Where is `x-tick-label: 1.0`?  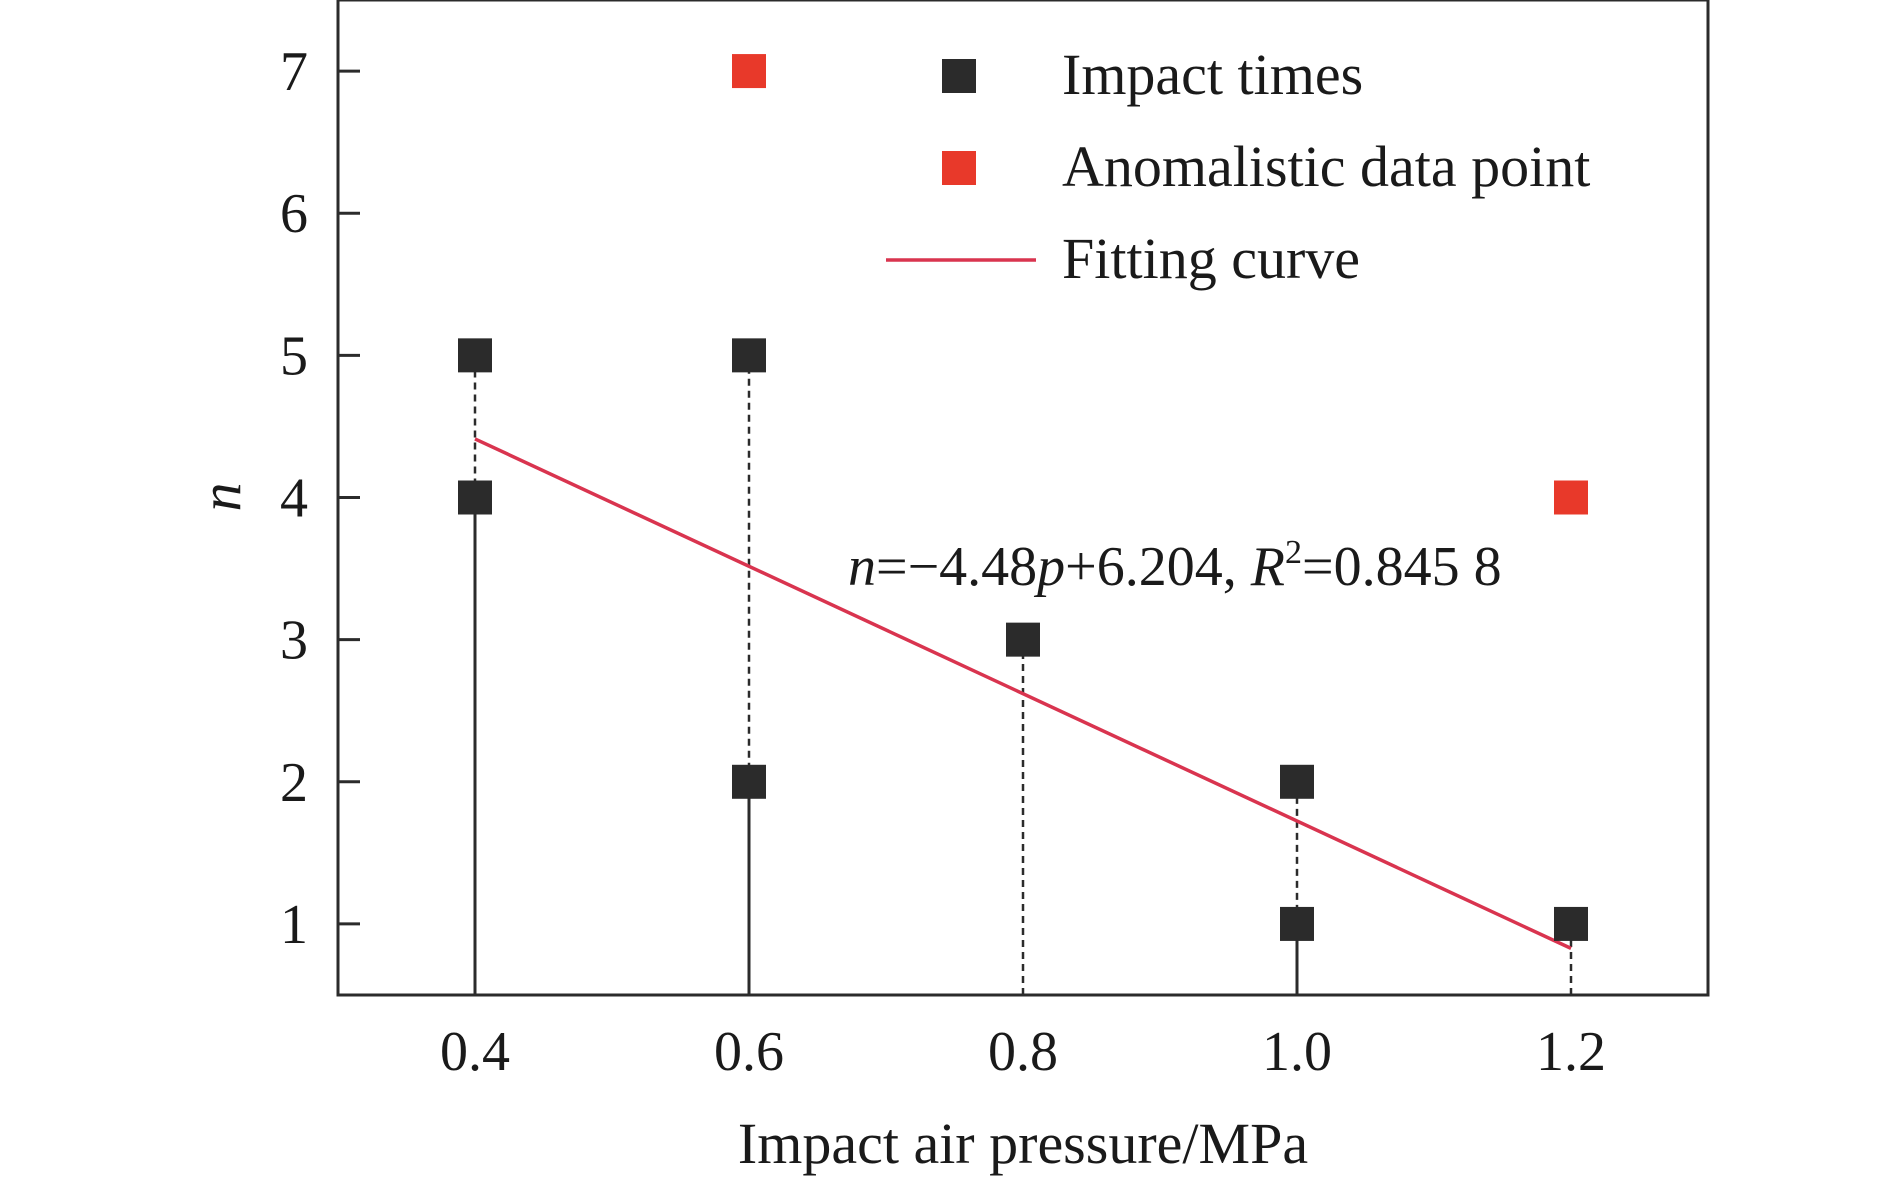
x-tick-label: 1.0 is located at coordinates (1297, 1052).